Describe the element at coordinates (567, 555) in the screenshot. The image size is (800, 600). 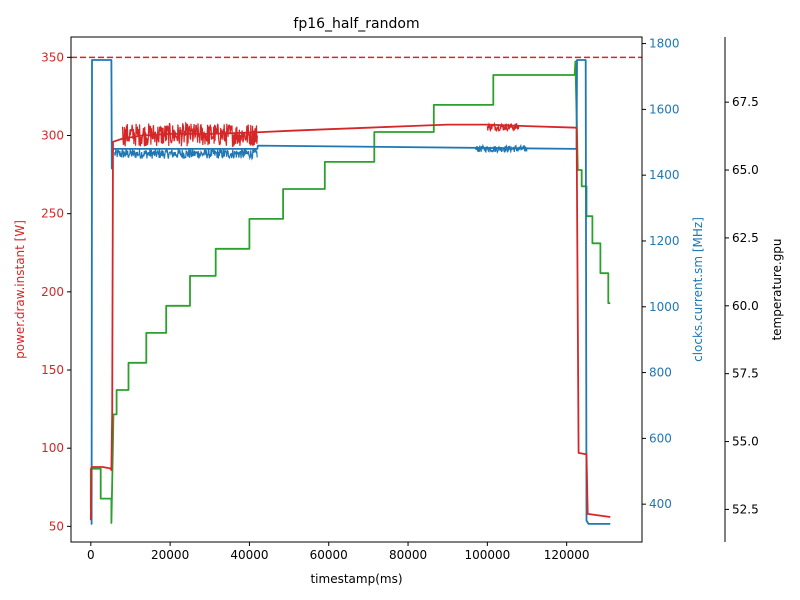
I see `x-tick-label: 120000` at that location.